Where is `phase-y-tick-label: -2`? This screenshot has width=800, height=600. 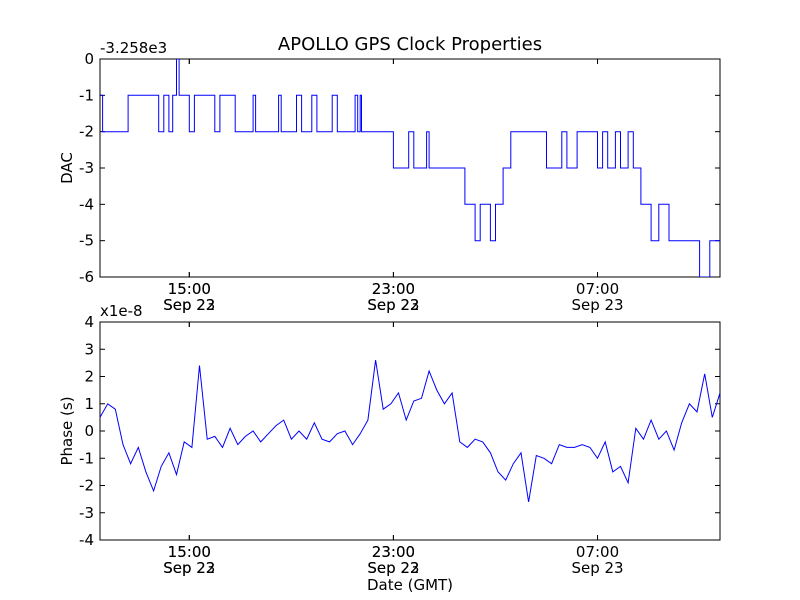 phase-y-tick-label: -2 is located at coordinates (86, 486).